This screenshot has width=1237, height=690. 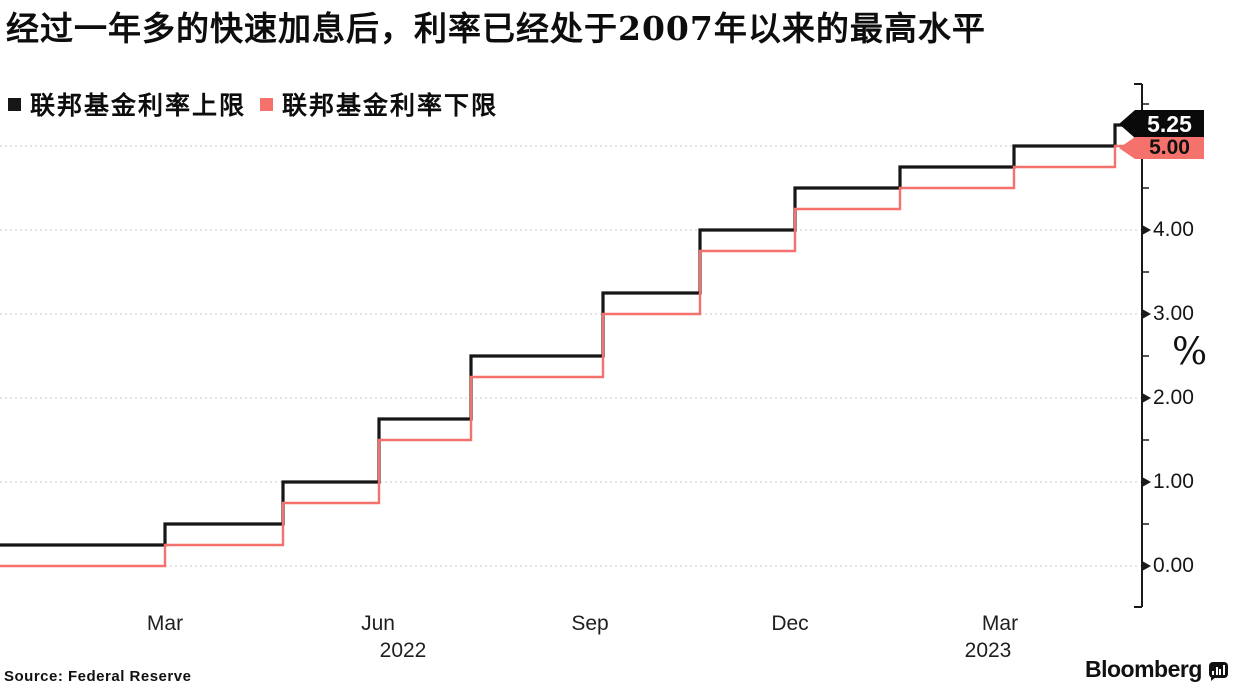 What do you see at coordinates (1161, 148) in the screenshot?
I see `value-badge-lower: 5.00` at bounding box center [1161, 148].